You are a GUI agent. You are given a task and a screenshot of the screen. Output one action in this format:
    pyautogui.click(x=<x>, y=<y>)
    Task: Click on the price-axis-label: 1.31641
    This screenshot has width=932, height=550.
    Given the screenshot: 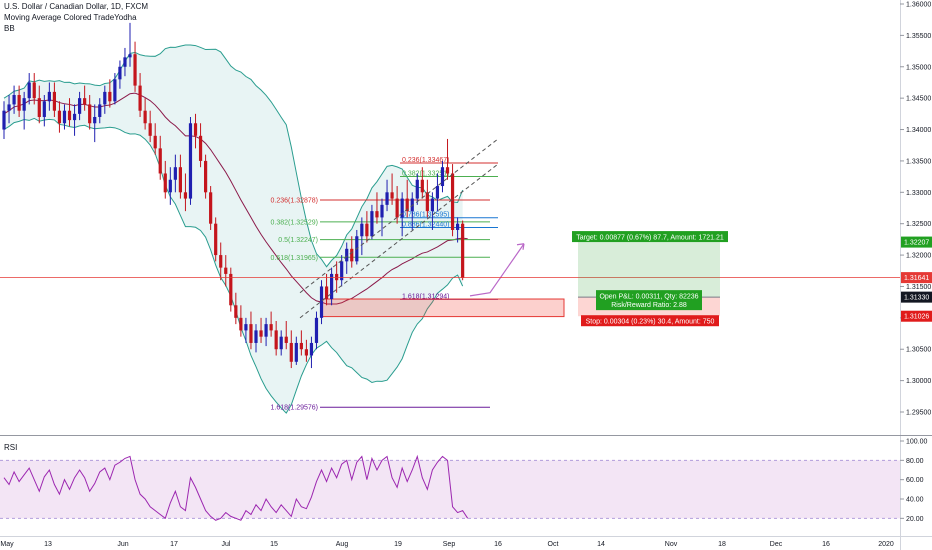 What is the action you would take?
    pyautogui.click(x=916, y=278)
    